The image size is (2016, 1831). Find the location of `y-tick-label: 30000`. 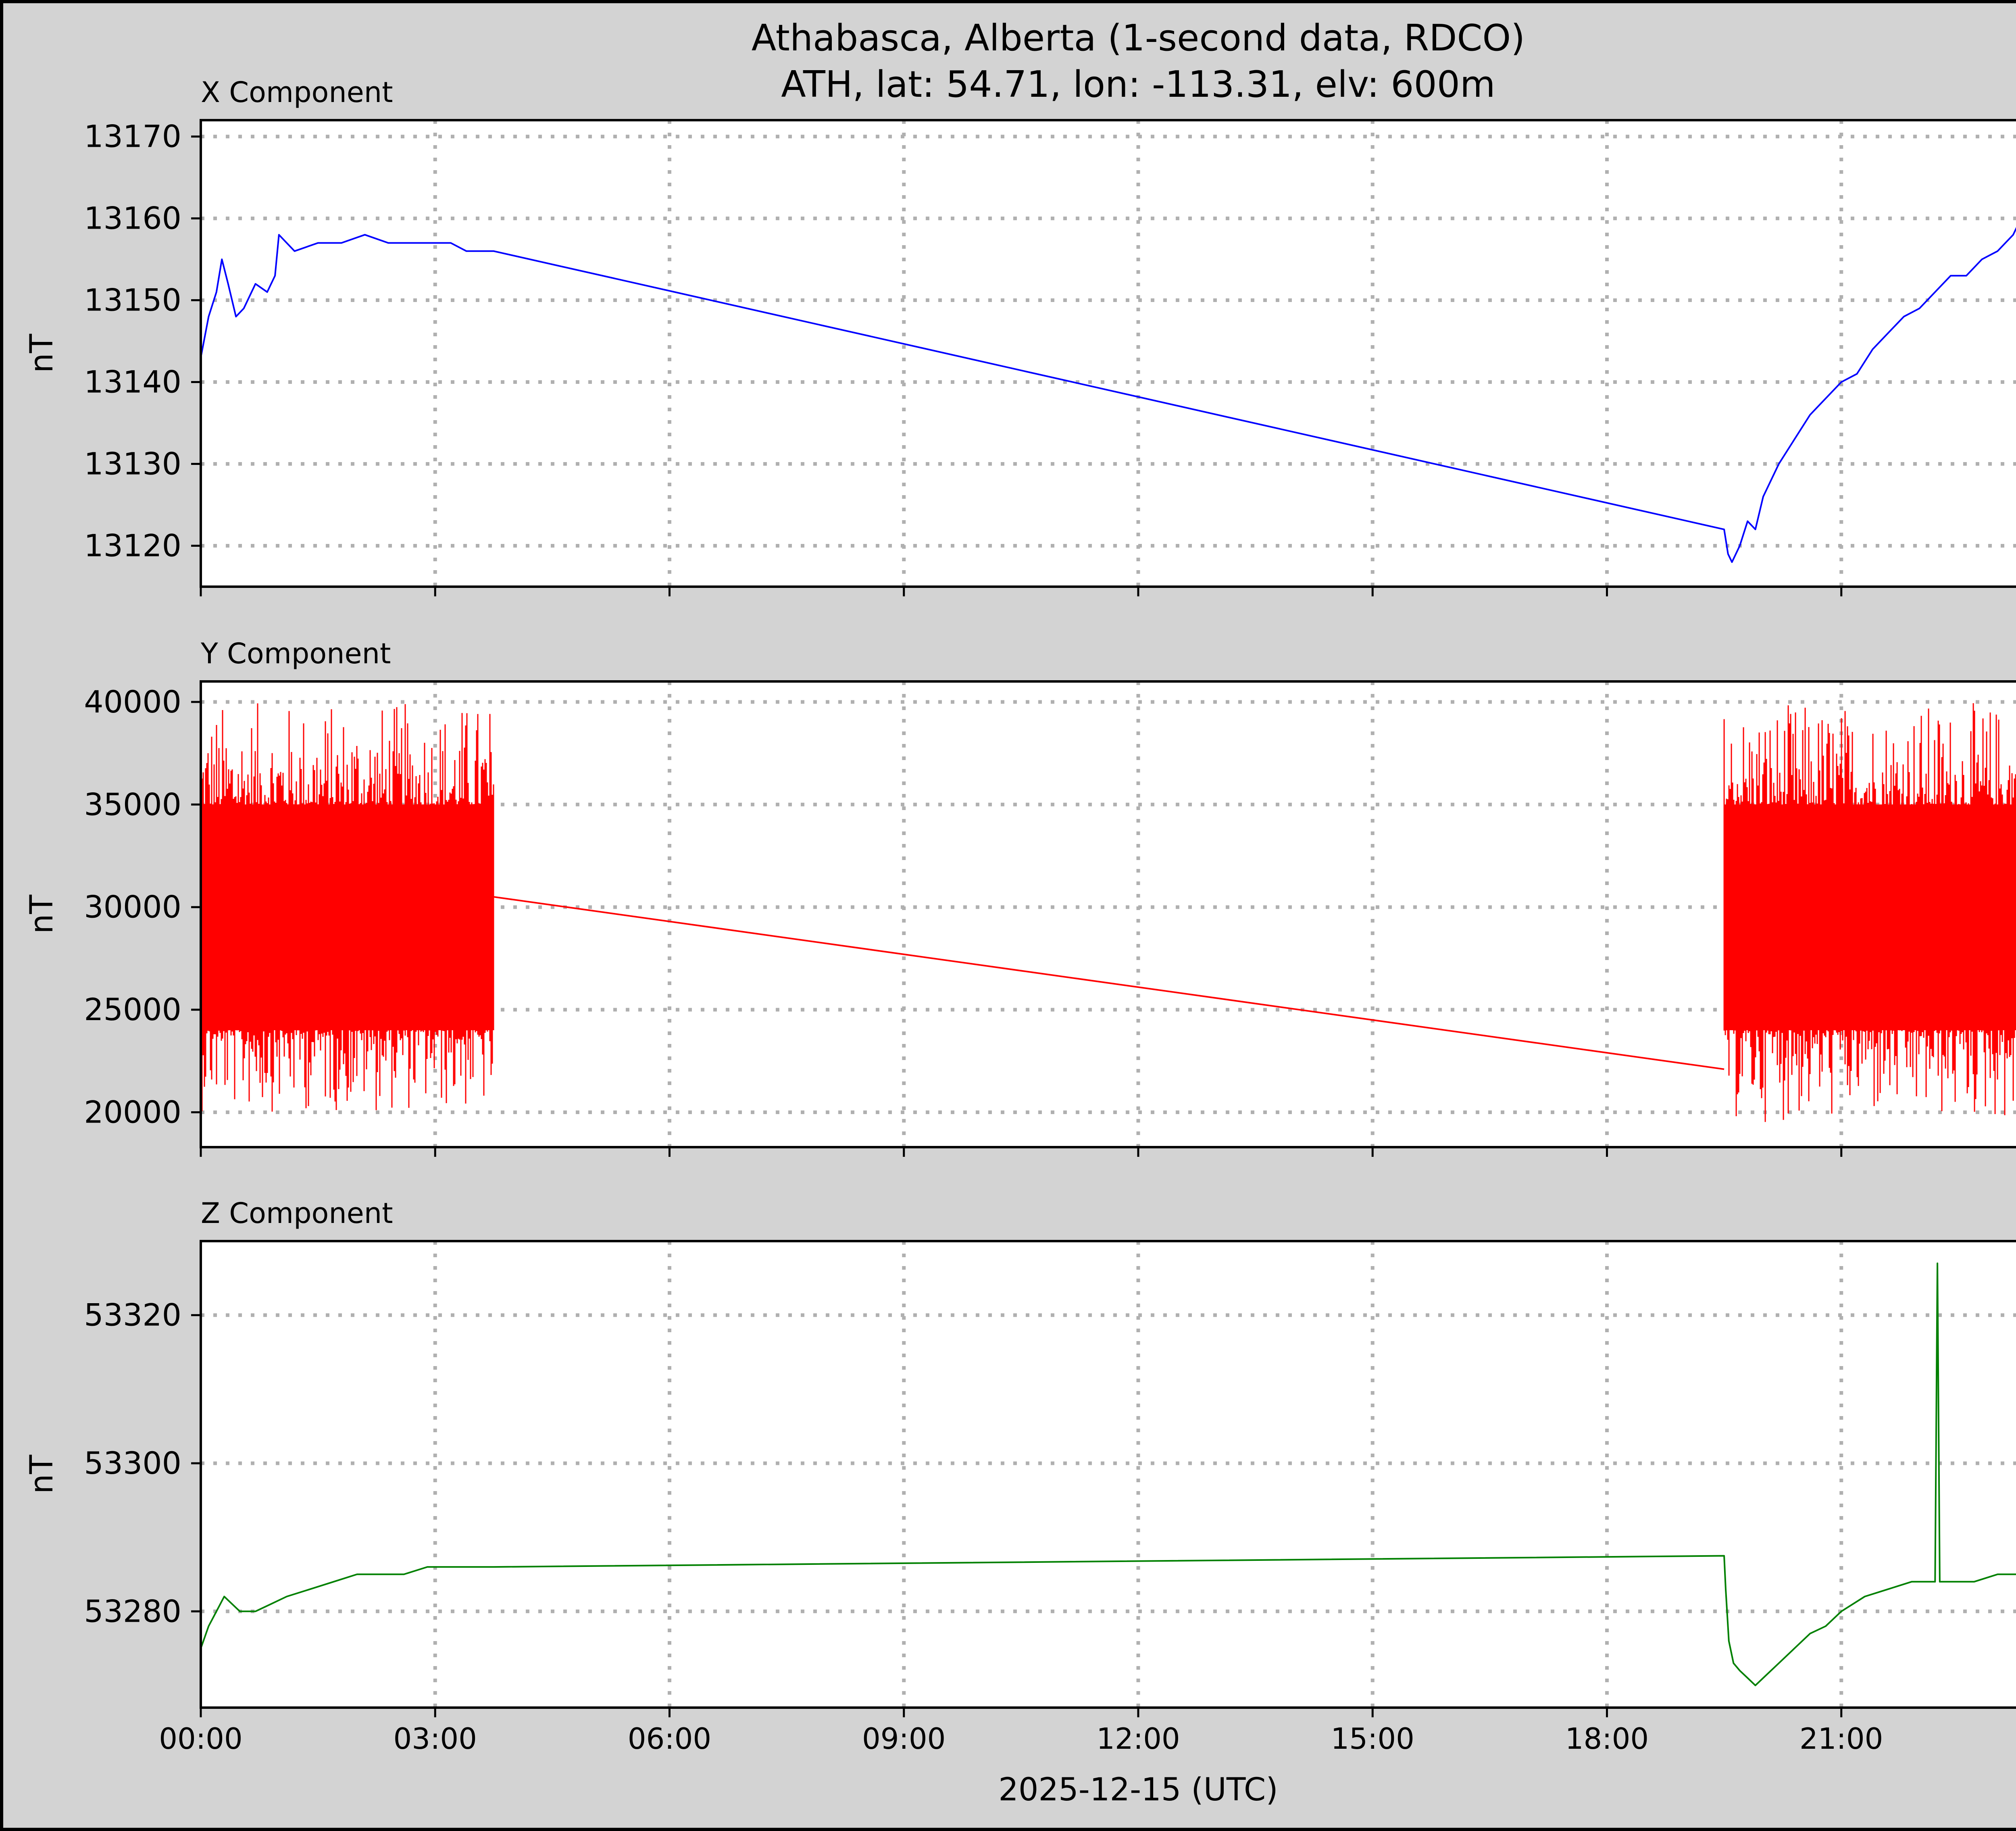

y-tick-label: 30000 is located at coordinates (132, 907).